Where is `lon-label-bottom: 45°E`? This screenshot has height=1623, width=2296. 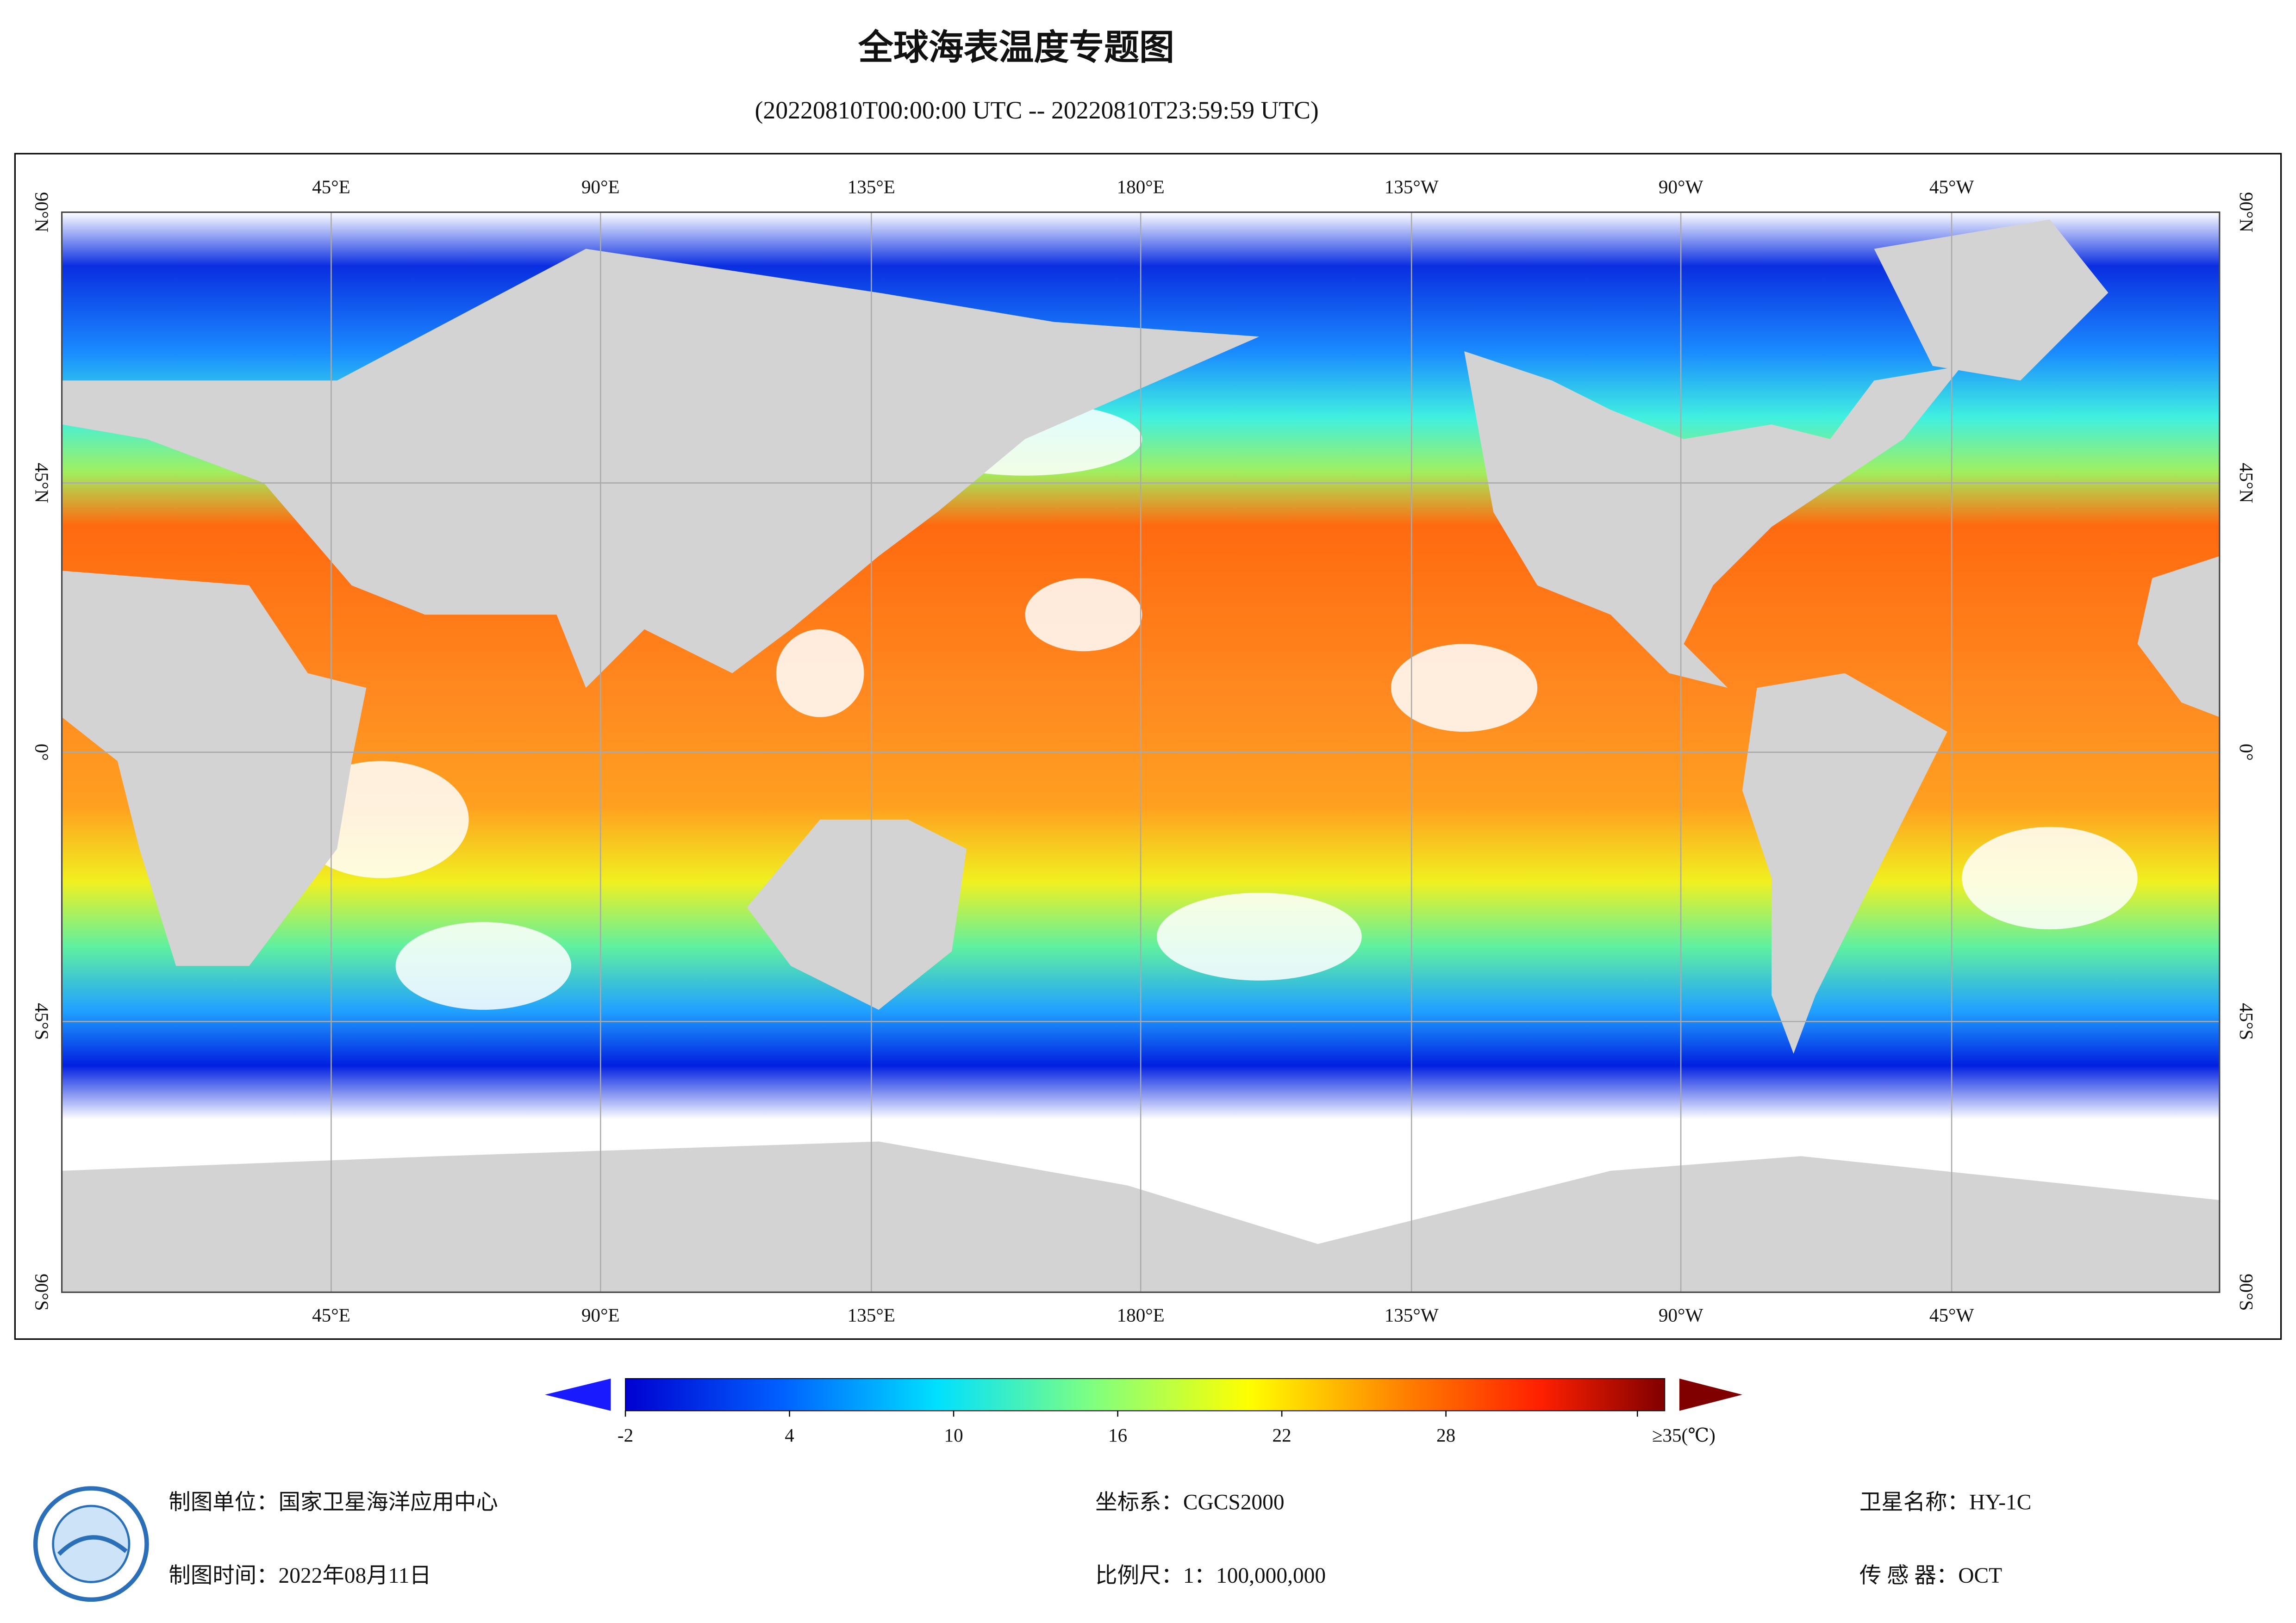
lon-label-bottom: 45°E is located at coordinates (331, 1315).